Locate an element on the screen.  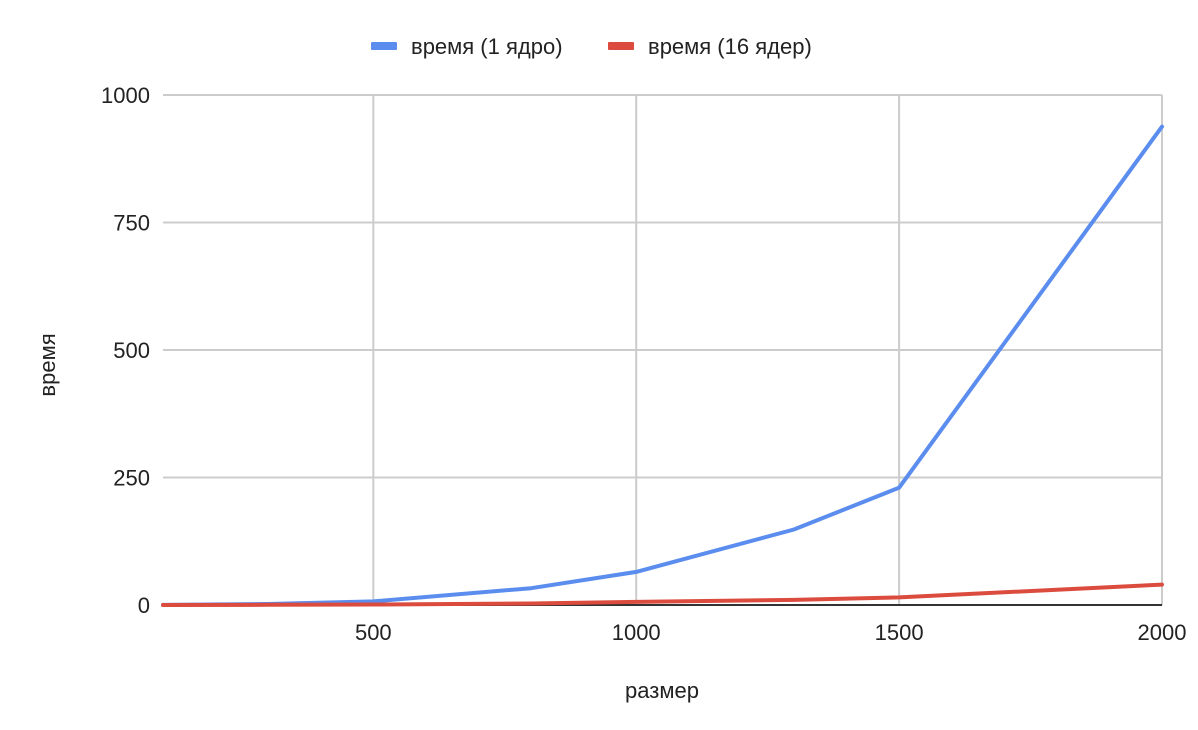
y-axis-ticks: 0 250 500 750 1000 is located at coordinates (125, 350).